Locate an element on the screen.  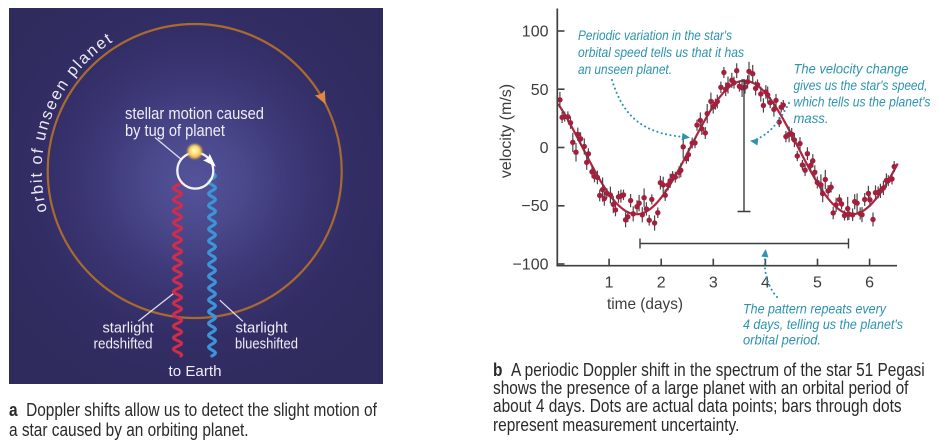
svg-text: The pattern repeats every is located at coordinates (815, 309).